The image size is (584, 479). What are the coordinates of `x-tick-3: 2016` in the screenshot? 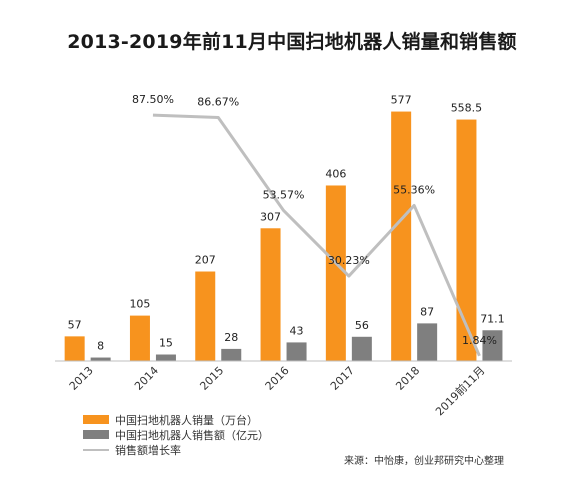 It's located at (277, 378).